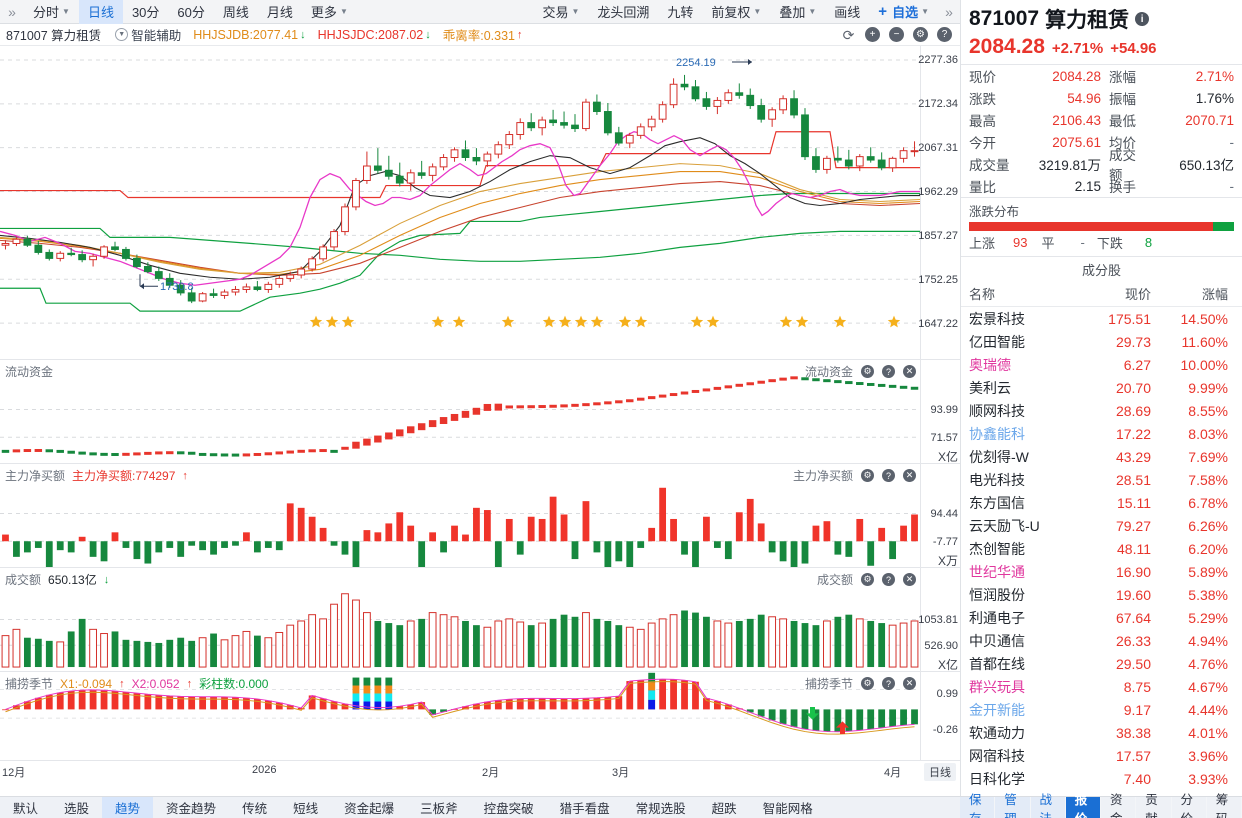 The height and width of the screenshot is (818, 1242). I want to click on strategy-fund-trend: 资金趋势, so click(191, 807).